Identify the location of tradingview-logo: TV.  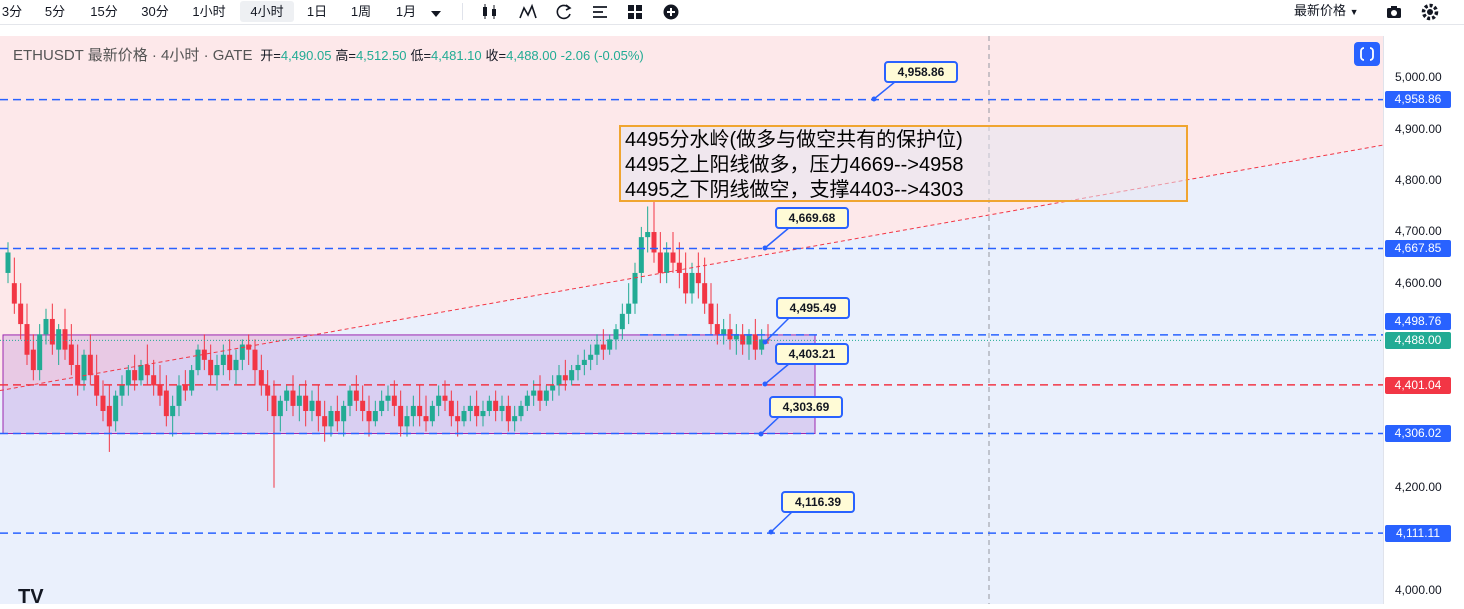
(31, 597).